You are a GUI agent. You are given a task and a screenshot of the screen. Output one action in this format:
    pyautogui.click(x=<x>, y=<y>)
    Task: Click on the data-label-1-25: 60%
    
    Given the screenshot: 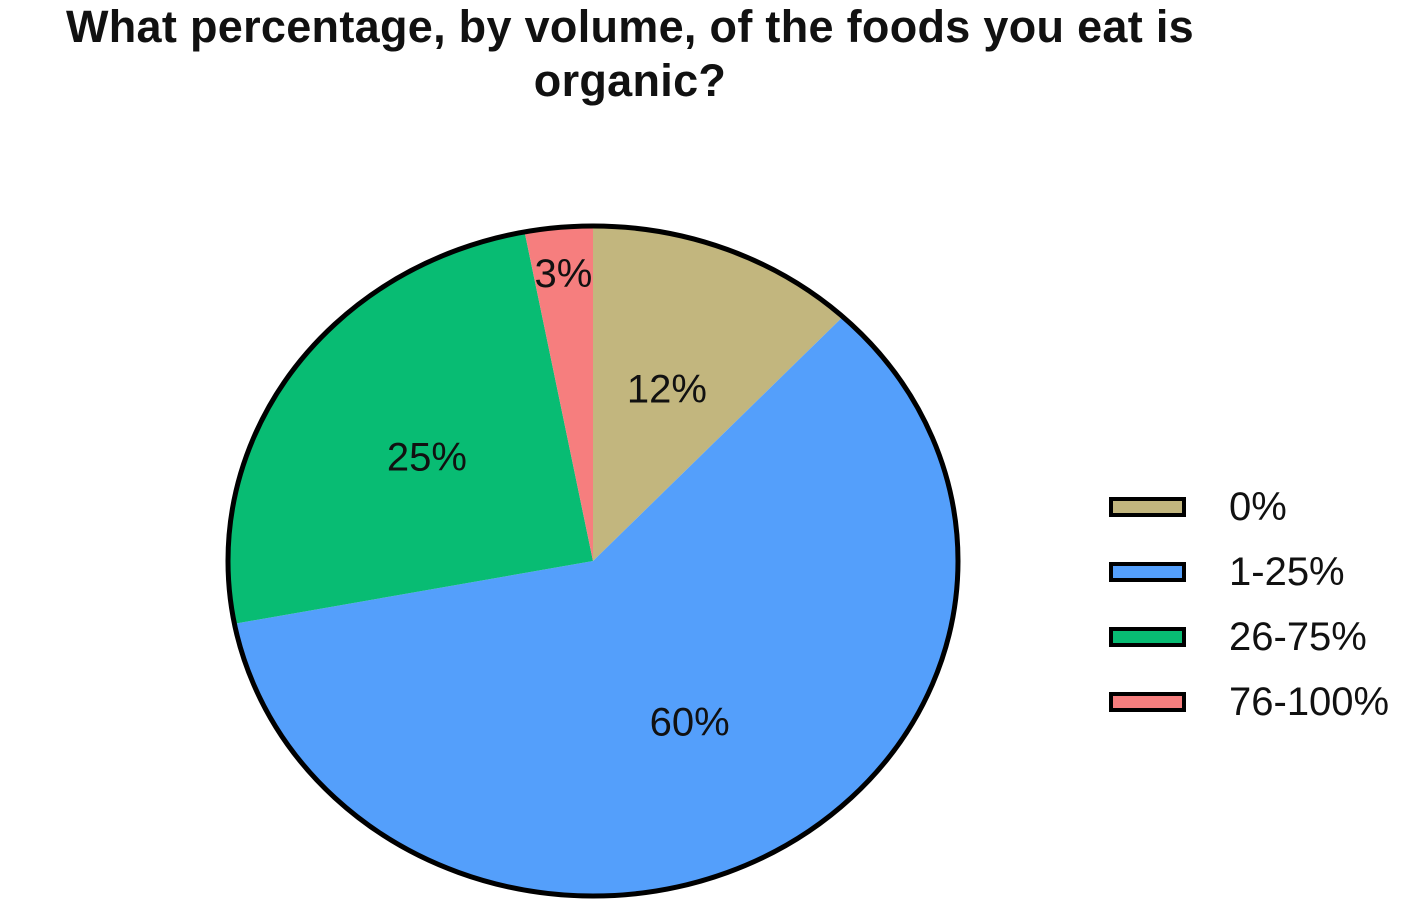 What is the action you would take?
    pyautogui.click(x=690, y=722)
    